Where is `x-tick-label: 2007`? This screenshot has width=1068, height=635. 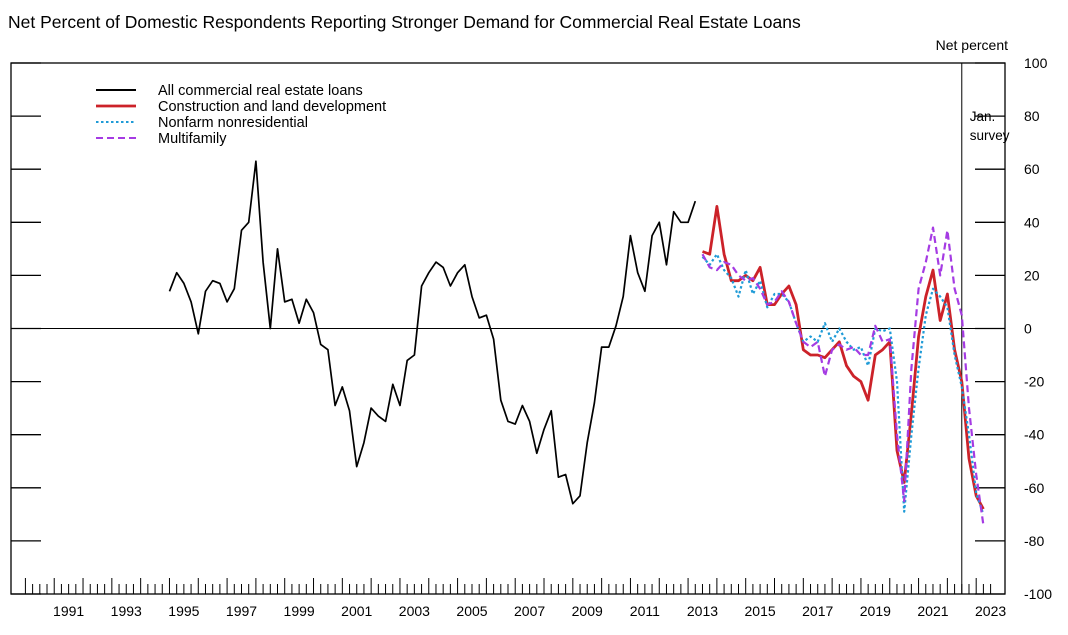 x-tick-label: 2007 is located at coordinates (529, 611).